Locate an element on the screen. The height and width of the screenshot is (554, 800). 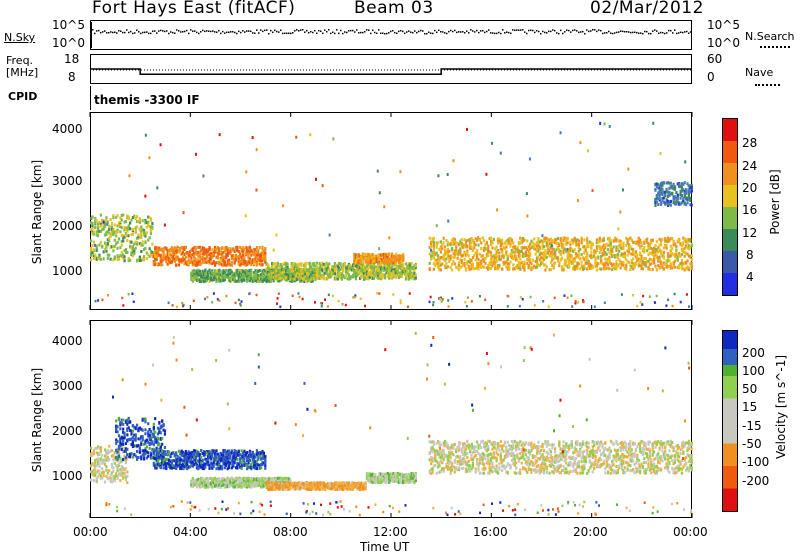
nsky-label: N.Sky is located at coordinates (20, 37).